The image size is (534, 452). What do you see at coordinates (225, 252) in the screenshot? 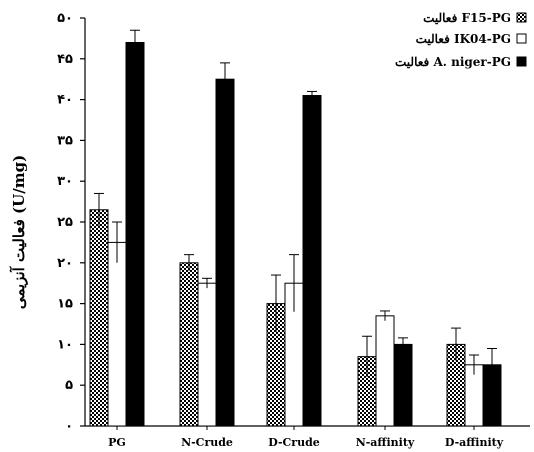
I see `bar-3-n-crude` at bounding box center [225, 252].